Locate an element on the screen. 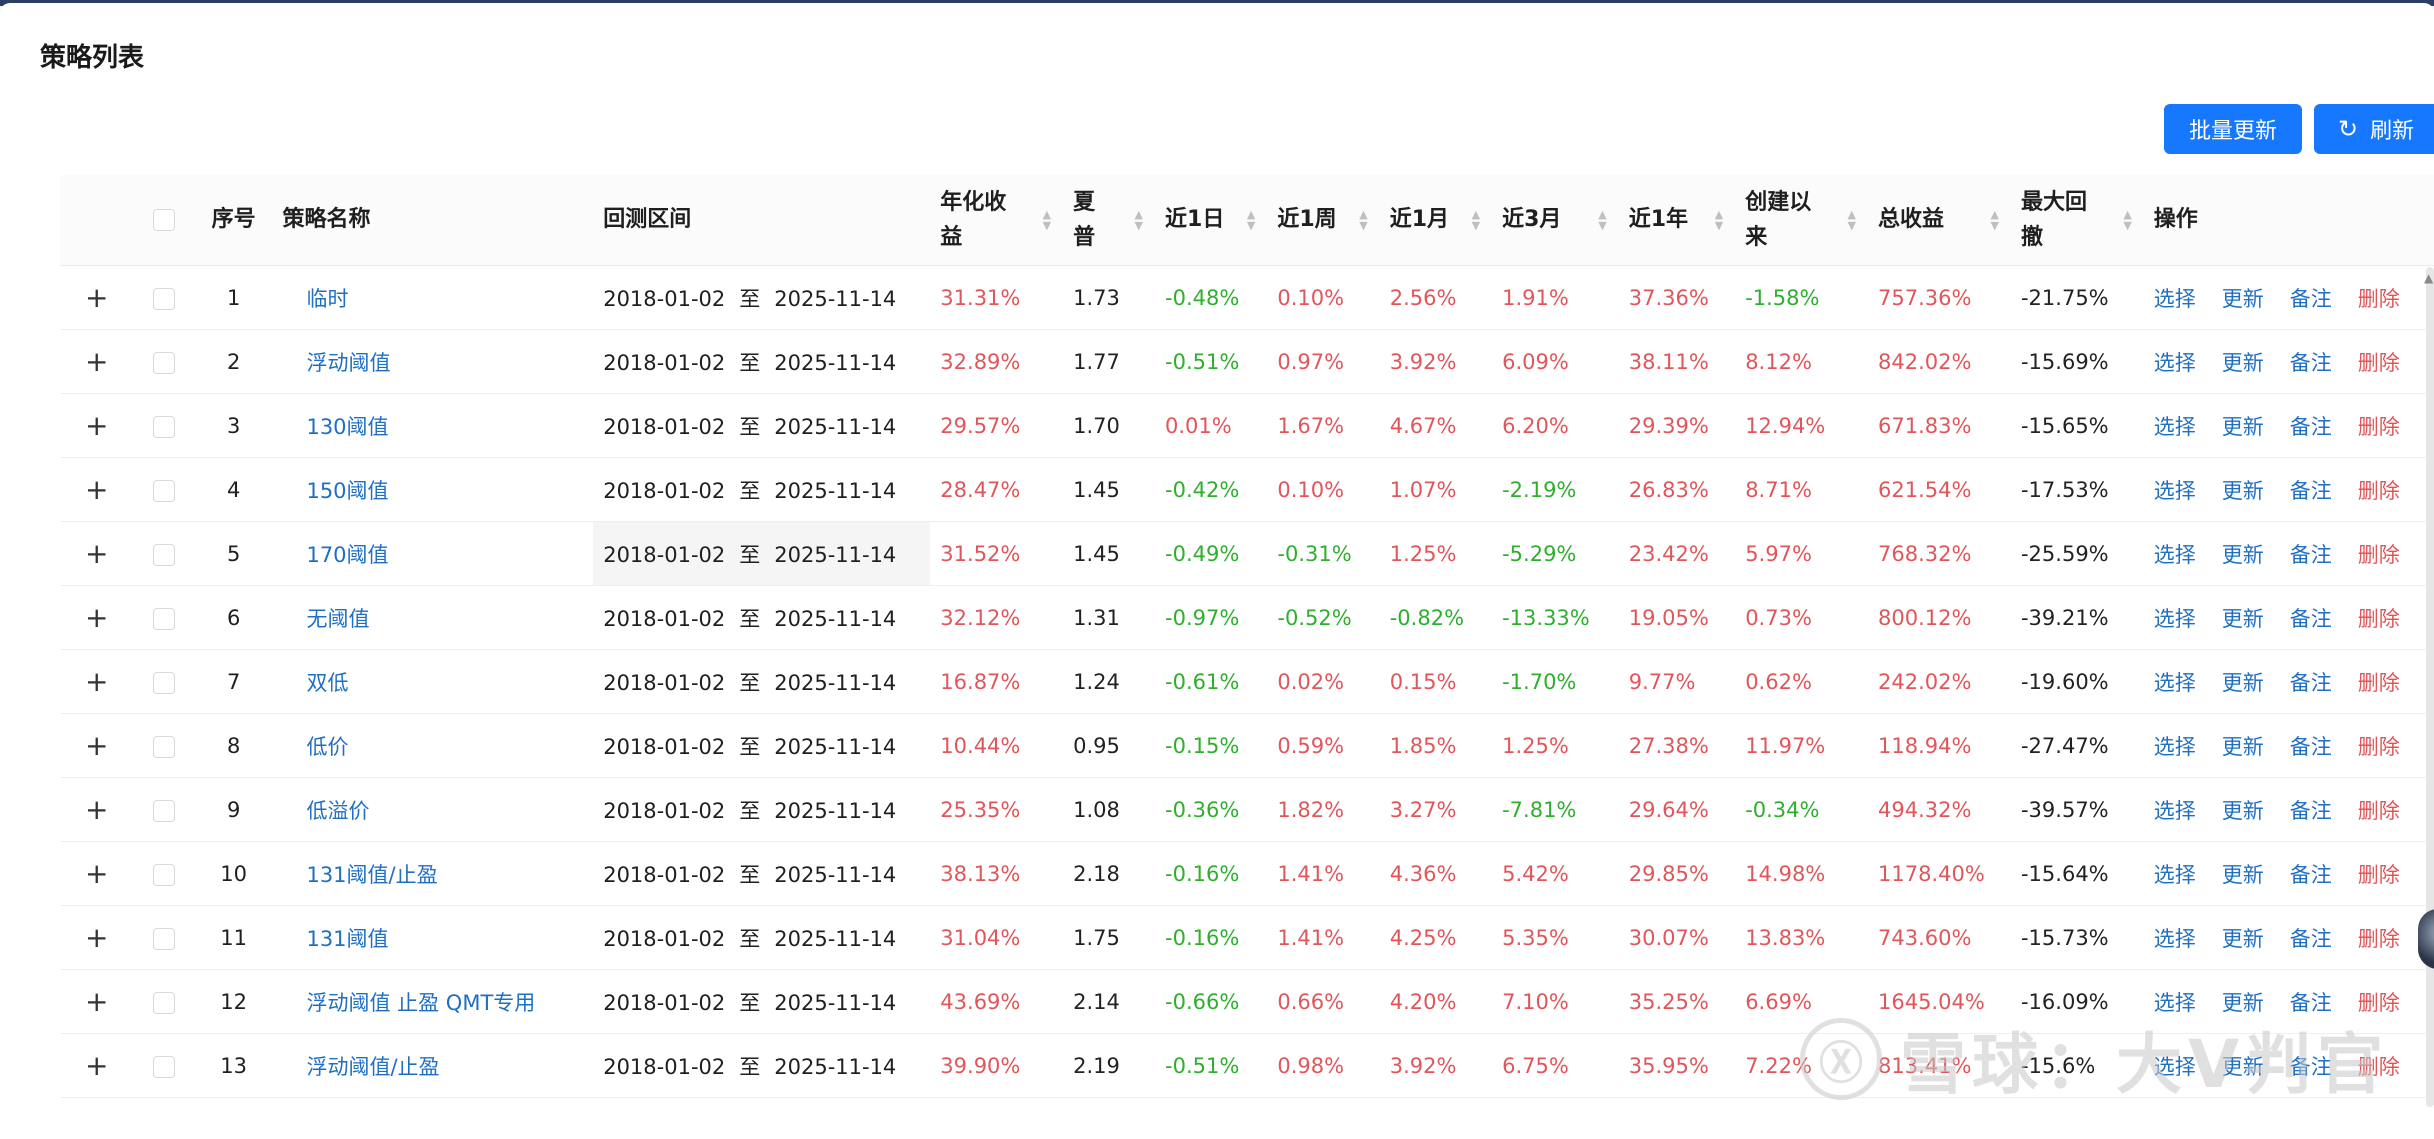  strategy-name-link: 浮动阈值 is located at coordinates (348, 362).